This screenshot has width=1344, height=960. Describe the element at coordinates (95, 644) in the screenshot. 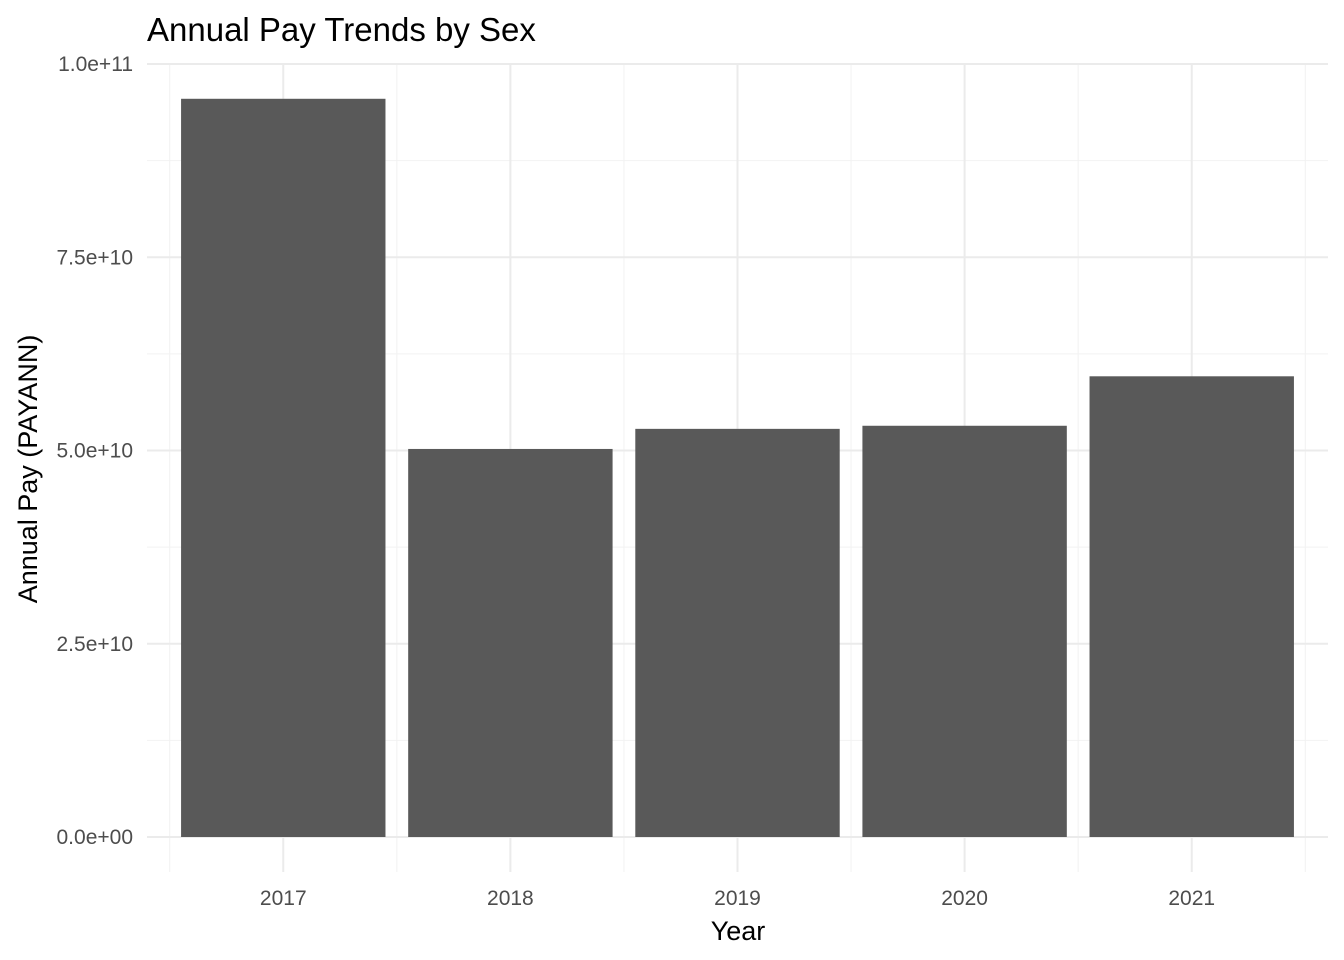

I see `y-tick-label: 2.5e+10` at that location.